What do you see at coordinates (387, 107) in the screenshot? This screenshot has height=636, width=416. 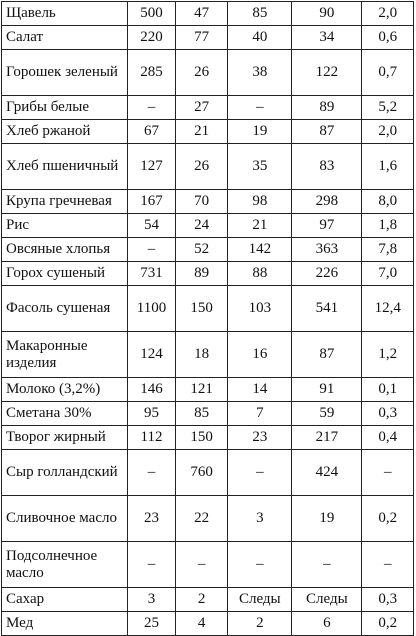 I see `value-cell: 5,2` at bounding box center [387, 107].